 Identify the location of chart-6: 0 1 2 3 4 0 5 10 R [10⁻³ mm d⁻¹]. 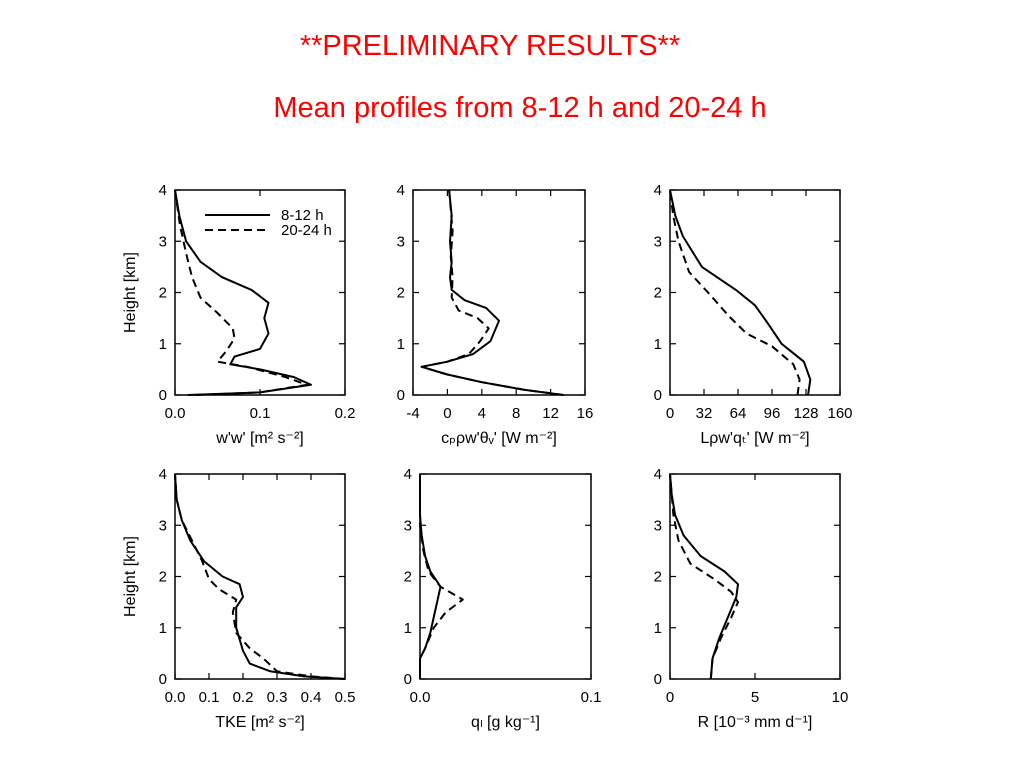
(751, 598).